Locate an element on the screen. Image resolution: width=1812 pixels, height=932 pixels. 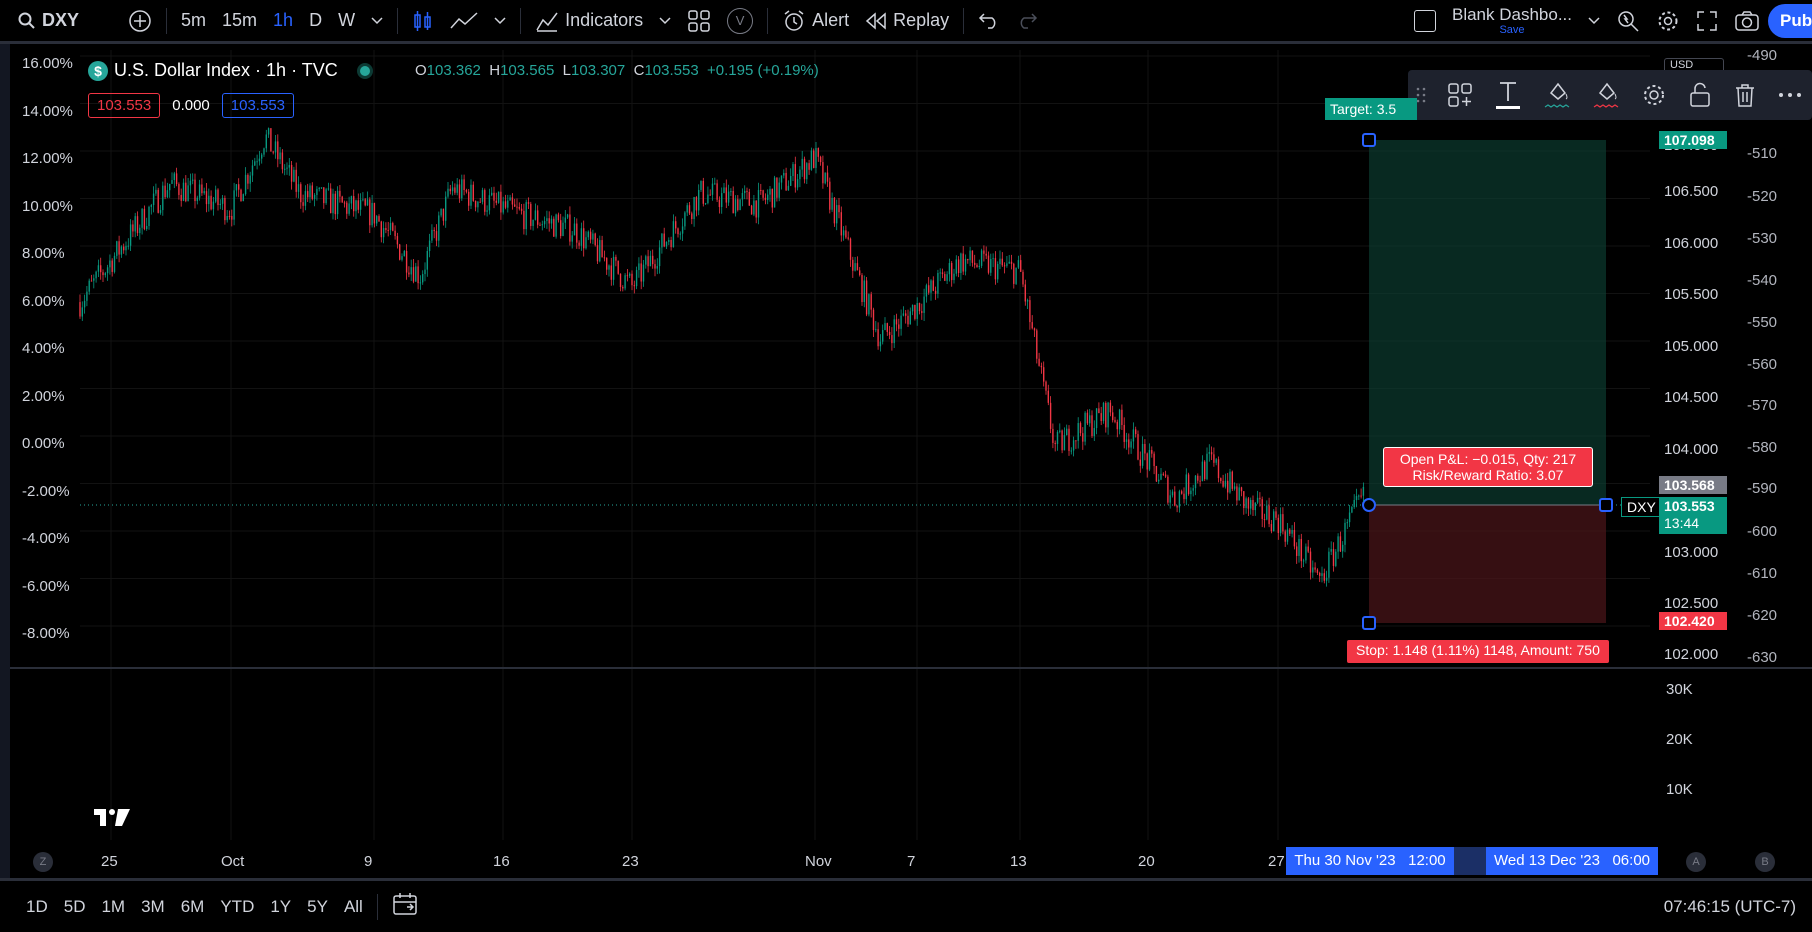
drag-handle-icon is located at coordinates (1421, 95).